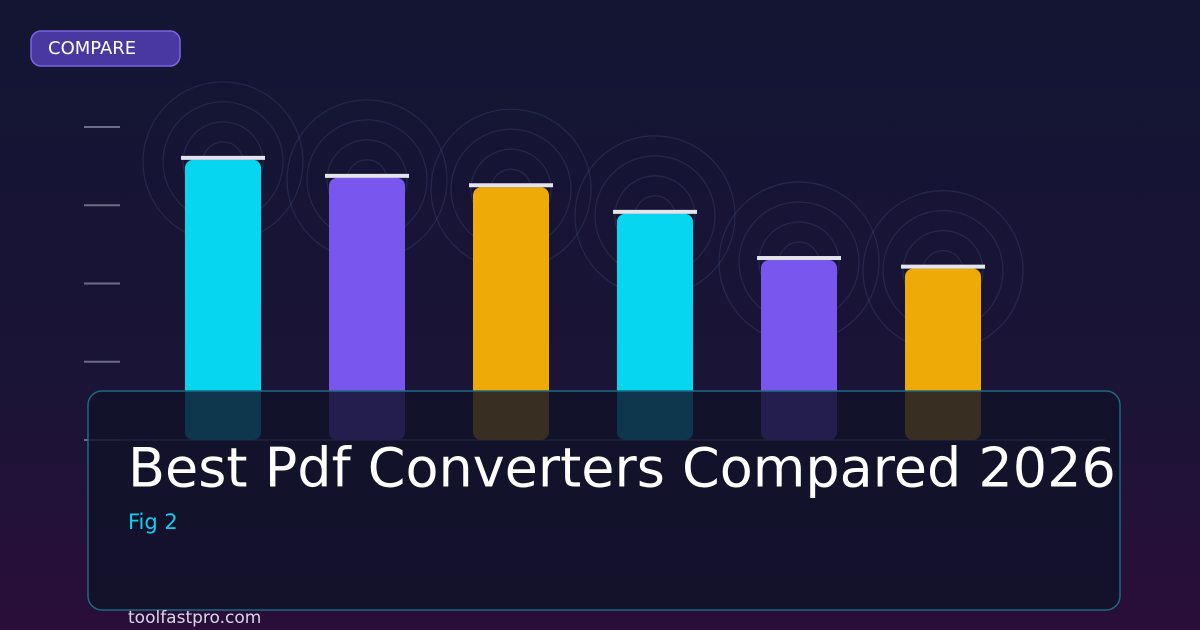 The image size is (1200, 630). Describe the element at coordinates (153, 522) in the screenshot. I see `chart-subtitle: Fig 2` at that location.